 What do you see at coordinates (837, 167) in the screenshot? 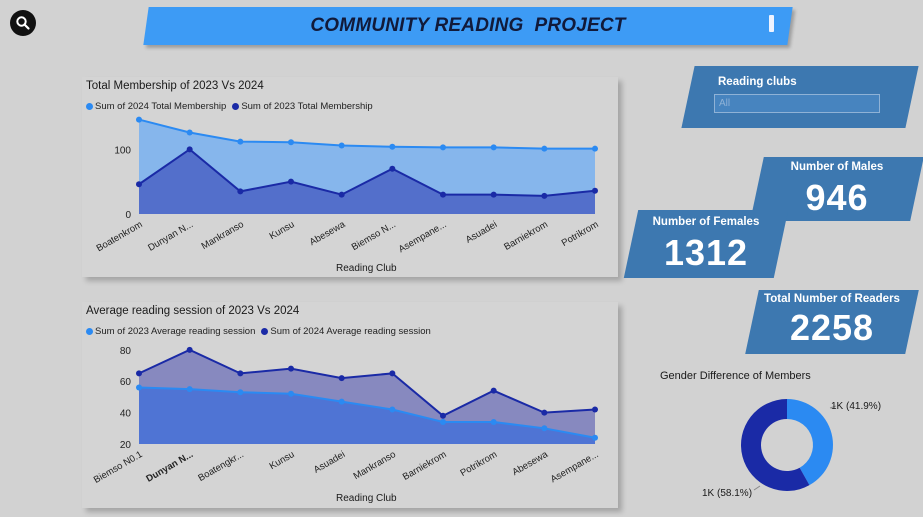
I see `kpi-males-label: Number of Males` at bounding box center [837, 167].